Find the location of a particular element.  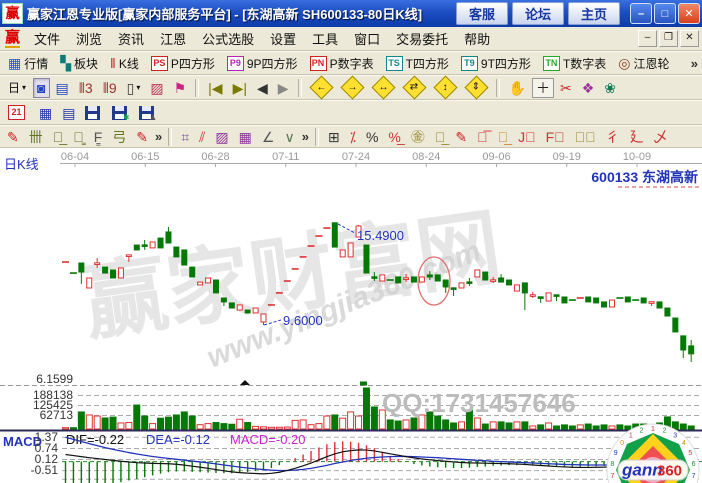

draw-vee: ∨ is located at coordinates (289, 136).